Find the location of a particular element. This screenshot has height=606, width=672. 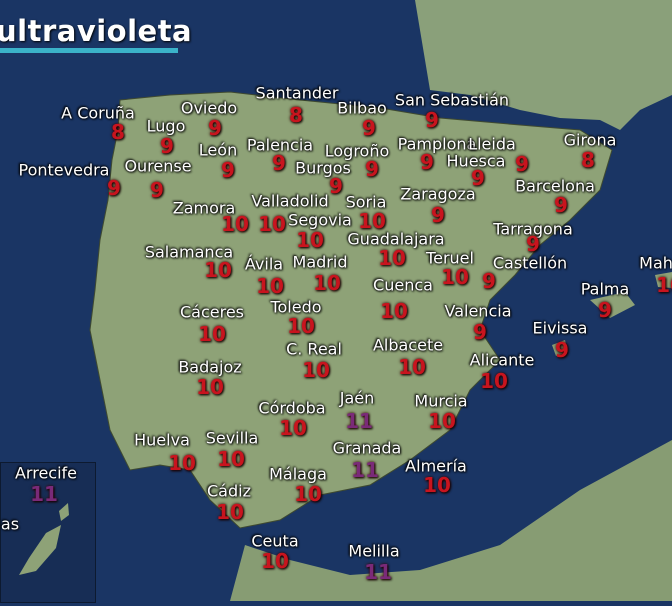

uv-value-madrid: 10 is located at coordinates (327, 283).